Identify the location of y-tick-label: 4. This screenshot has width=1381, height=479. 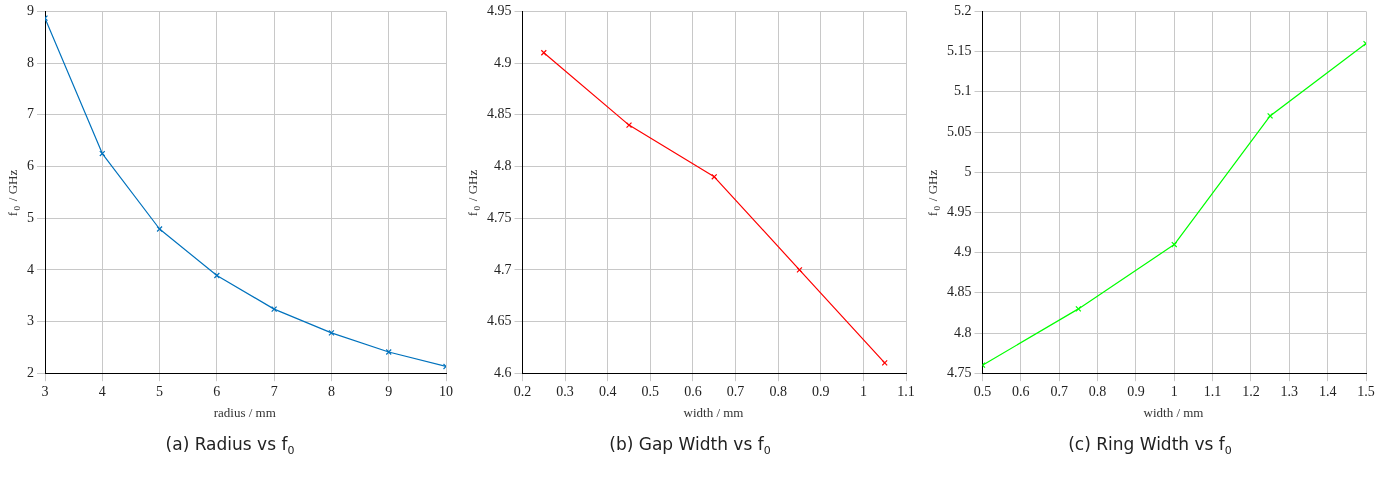
(30, 269).